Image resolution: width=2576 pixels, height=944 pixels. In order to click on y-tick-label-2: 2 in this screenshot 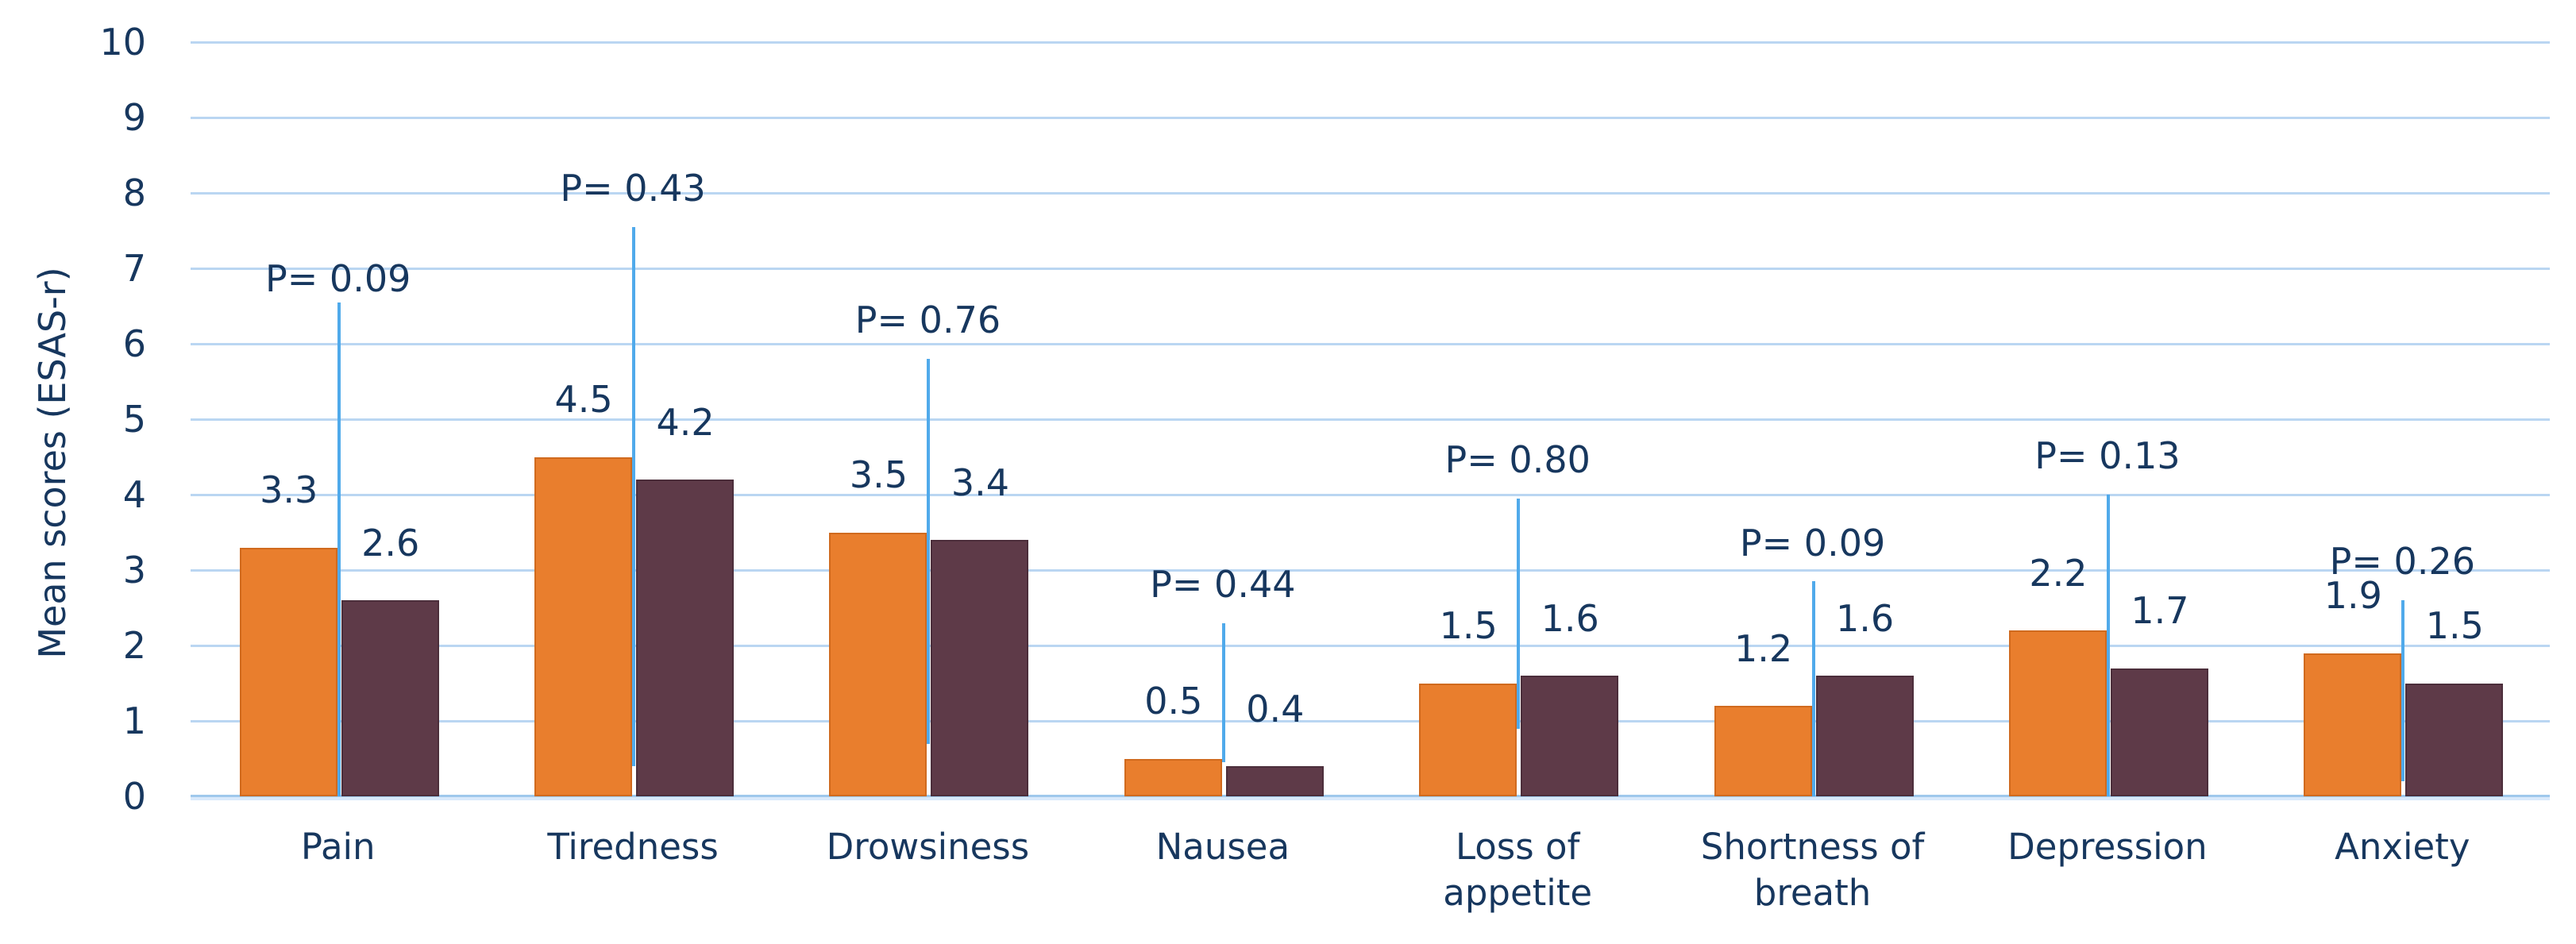, I will do `click(134, 645)`.